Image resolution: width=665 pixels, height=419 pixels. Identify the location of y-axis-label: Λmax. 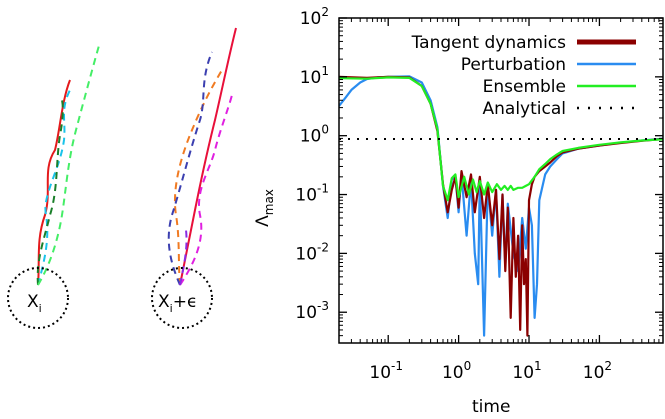
(264, 208).